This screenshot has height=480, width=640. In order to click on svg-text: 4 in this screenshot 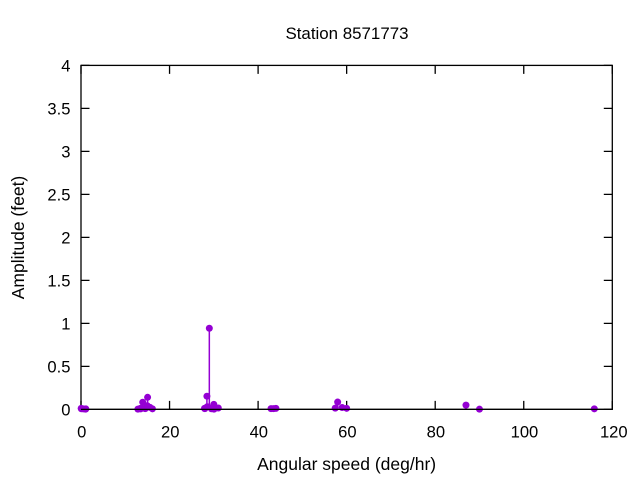, I will do `click(65, 66)`.